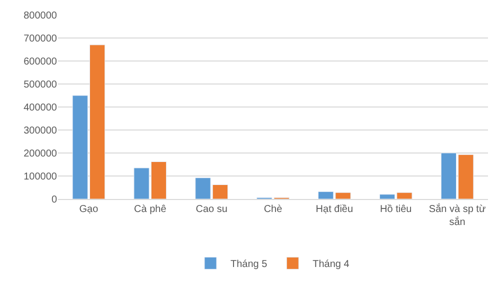 The height and width of the screenshot is (288, 500). I want to click on y-tick-label: 800000, so click(41, 16).